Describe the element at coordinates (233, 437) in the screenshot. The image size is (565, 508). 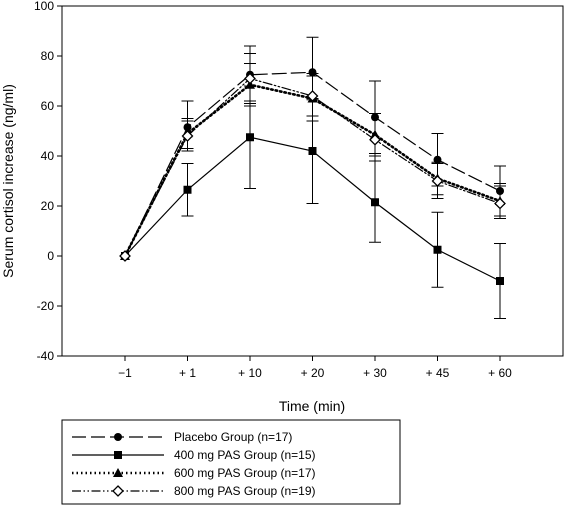
I see `legend-label: Placebo Group (n=17)` at that location.